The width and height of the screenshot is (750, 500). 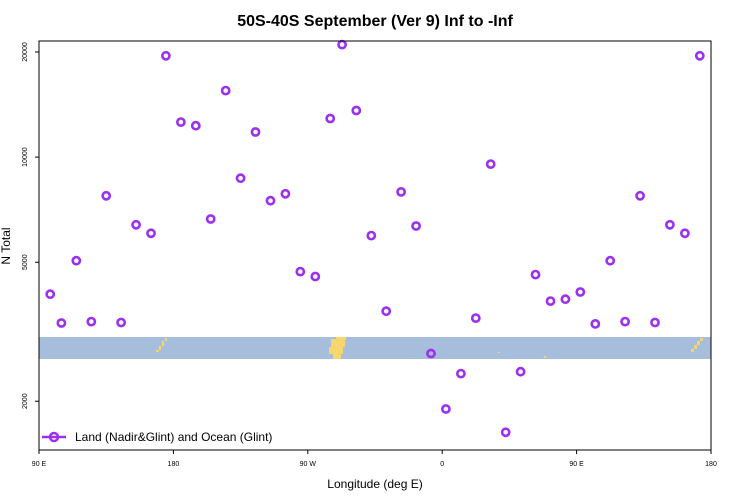 I want to click on y-axis-label: N Total, so click(x=6, y=245).